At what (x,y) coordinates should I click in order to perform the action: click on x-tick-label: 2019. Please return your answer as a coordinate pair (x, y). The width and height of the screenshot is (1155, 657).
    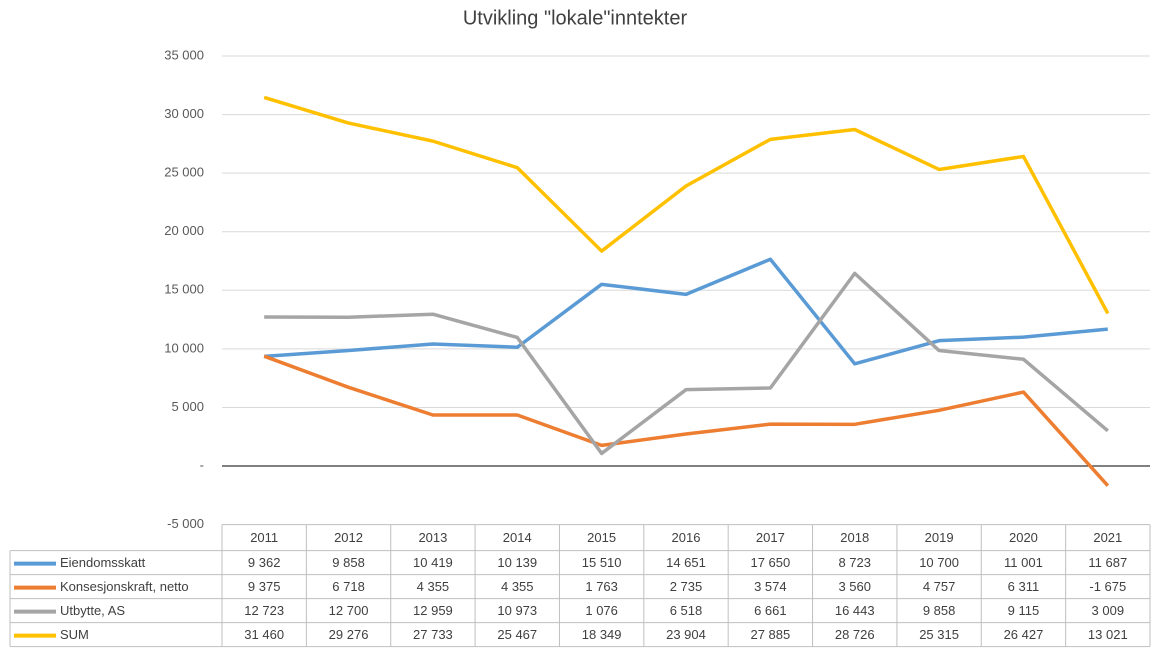
    Looking at the image, I should click on (939, 537).